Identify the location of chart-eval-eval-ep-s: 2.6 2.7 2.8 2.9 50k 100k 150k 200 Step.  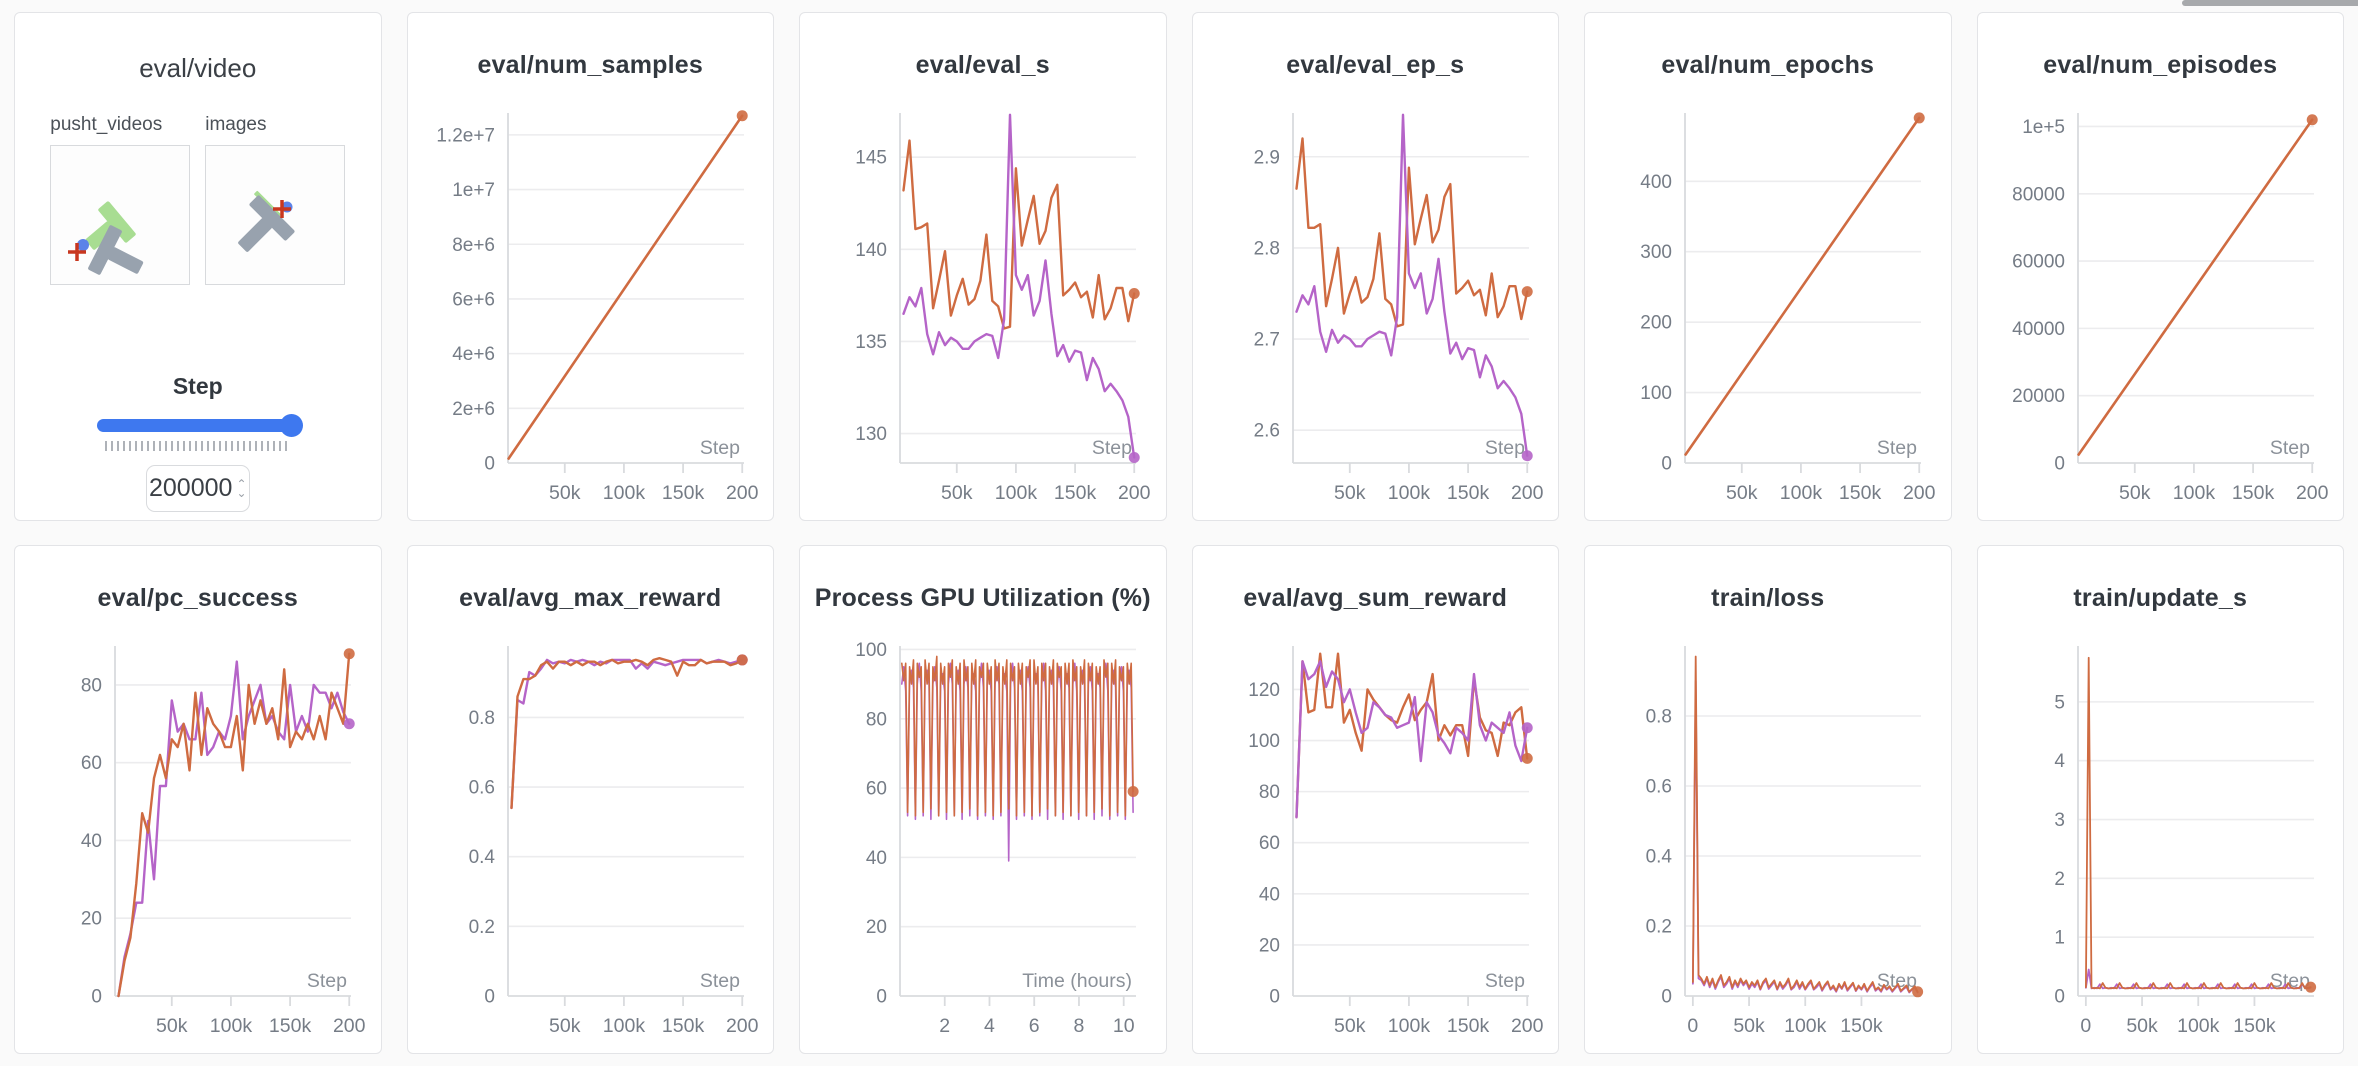
(1376, 298).